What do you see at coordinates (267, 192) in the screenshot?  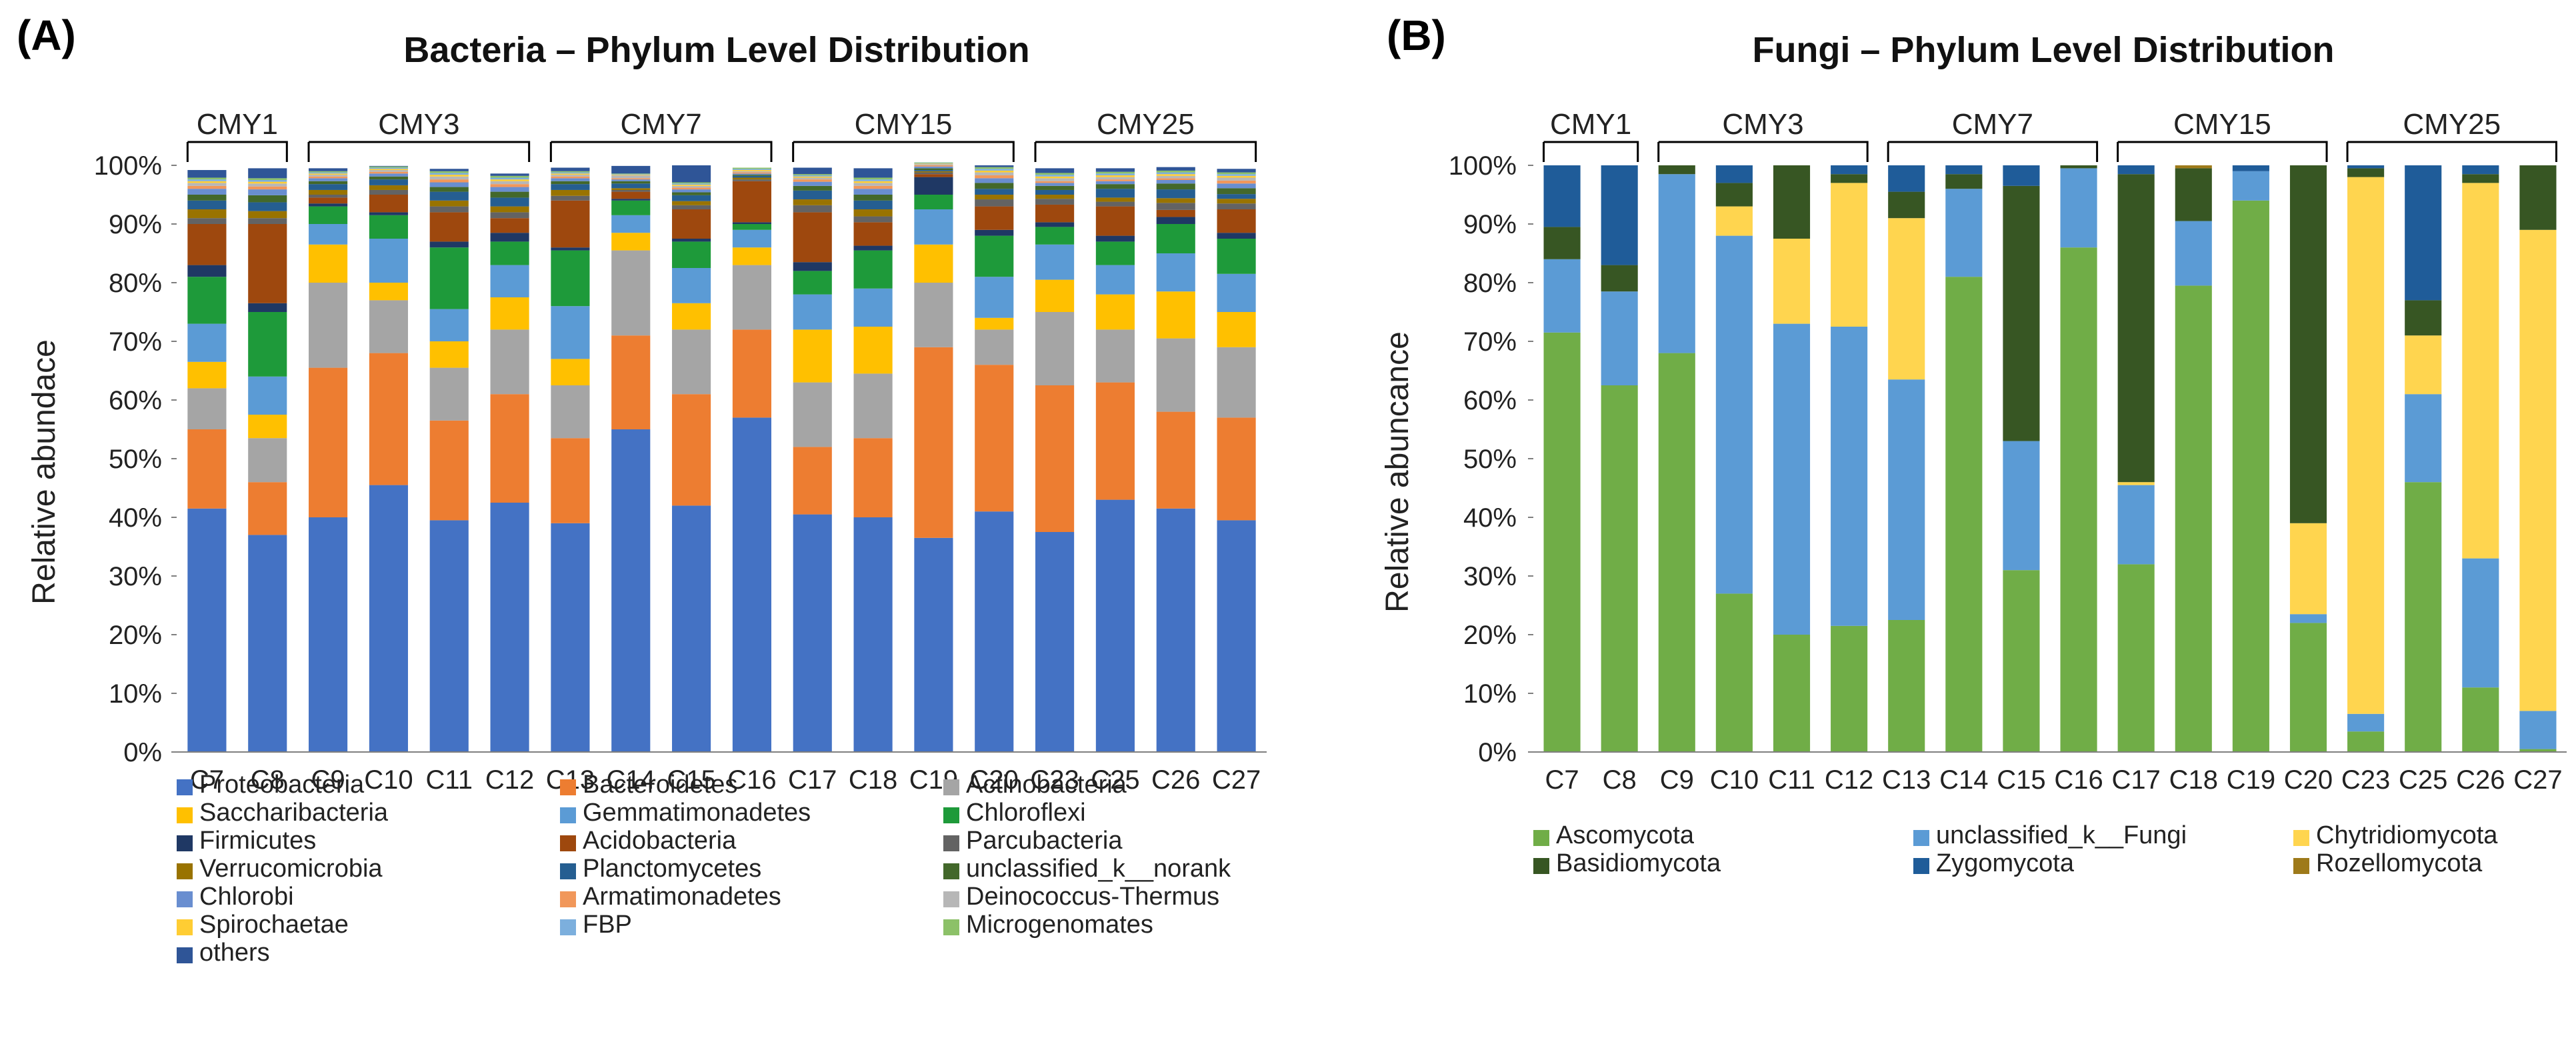 I see `bar-segment-C8-Chlorobi` at bounding box center [267, 192].